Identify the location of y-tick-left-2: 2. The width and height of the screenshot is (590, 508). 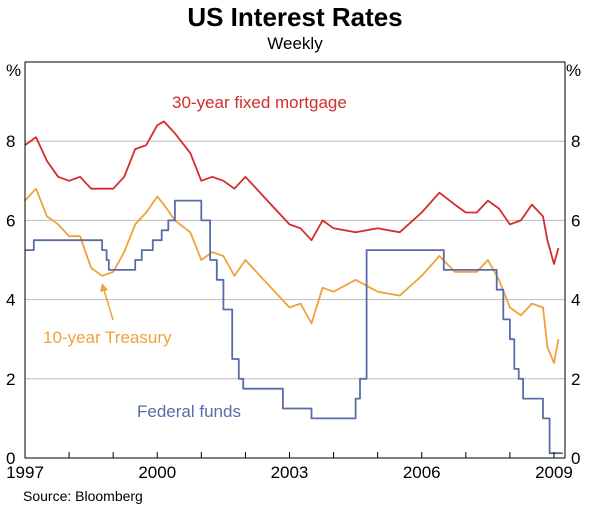
(10, 379).